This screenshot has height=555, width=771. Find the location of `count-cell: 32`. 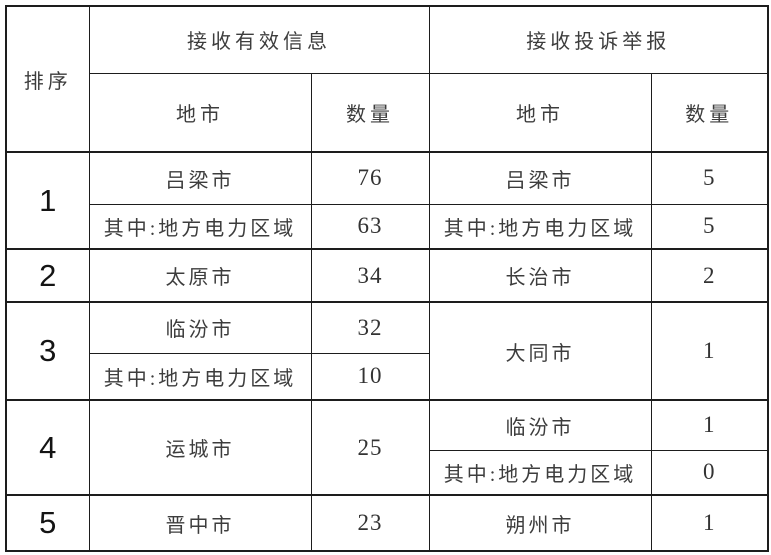

count-cell: 32 is located at coordinates (370, 327).